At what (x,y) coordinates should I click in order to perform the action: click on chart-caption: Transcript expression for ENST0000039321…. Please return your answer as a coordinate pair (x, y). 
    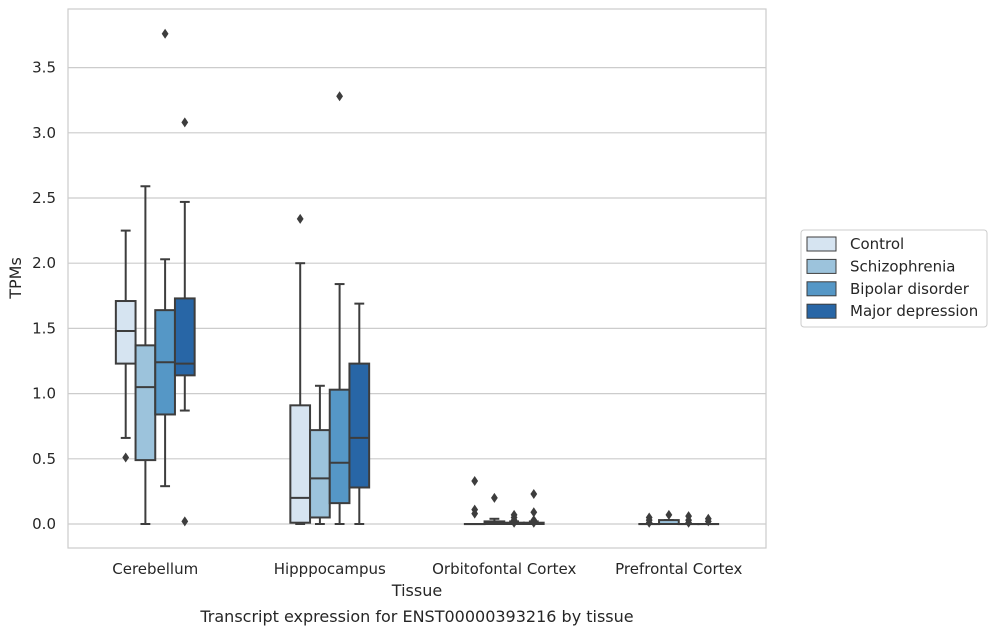
    Looking at the image, I should click on (416, 616).